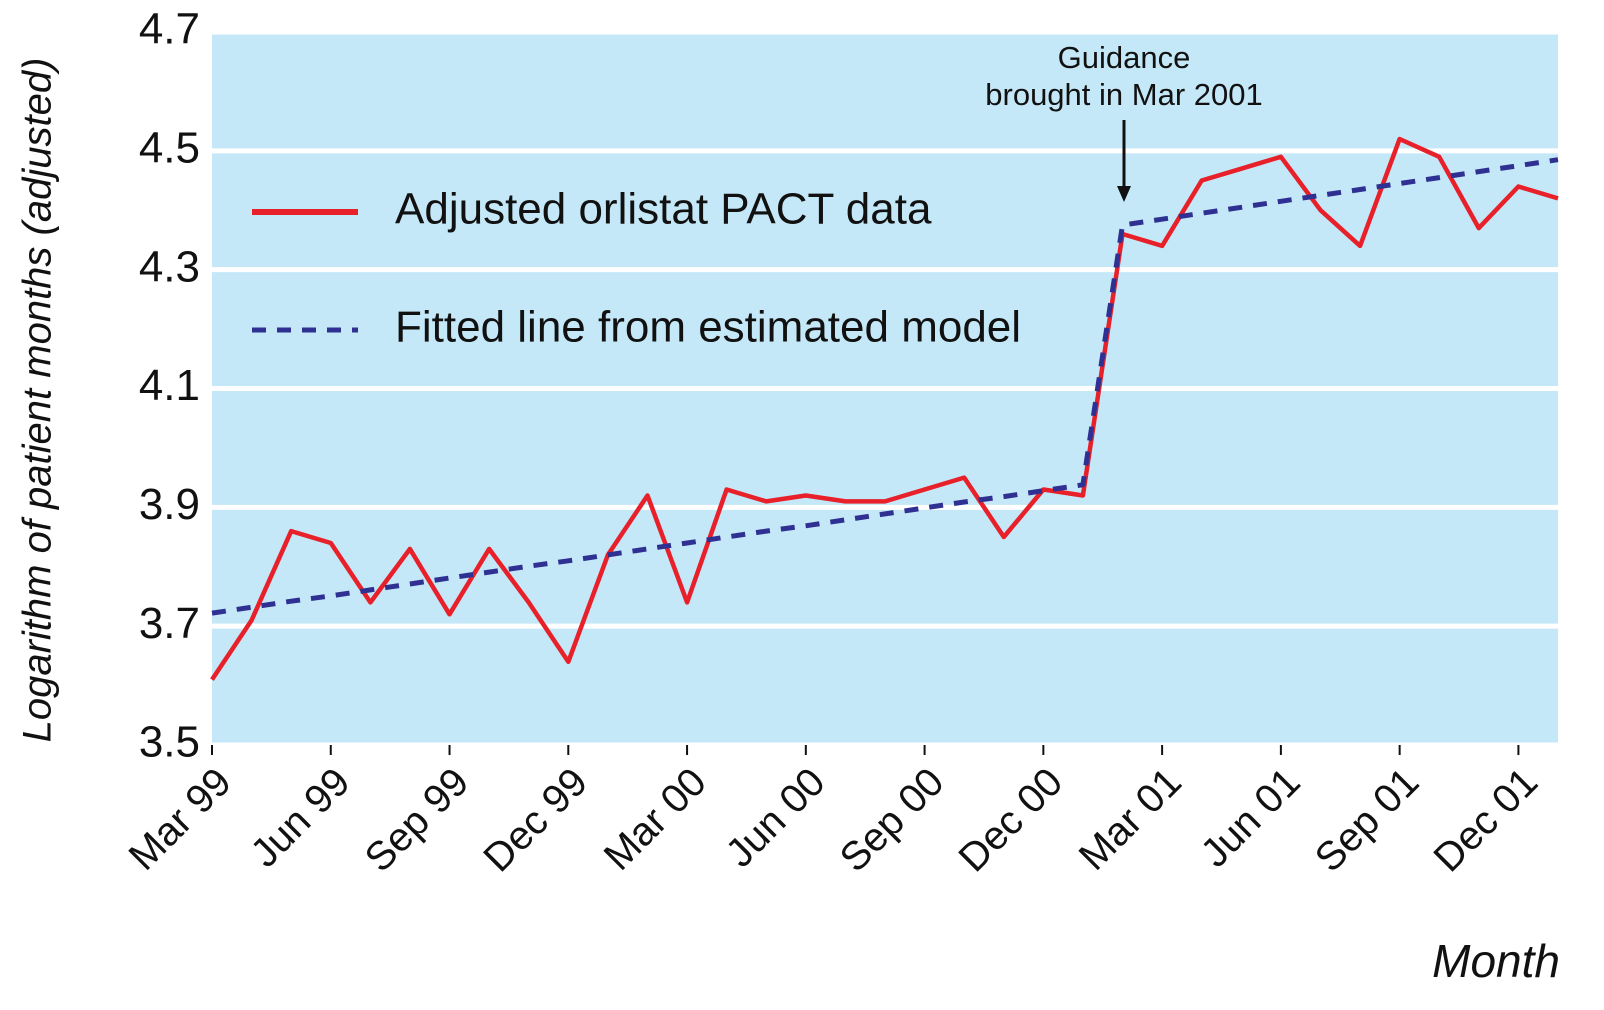  What do you see at coordinates (663, 209) in the screenshot?
I see `legend-label: Adjusted orlistat PACT data` at bounding box center [663, 209].